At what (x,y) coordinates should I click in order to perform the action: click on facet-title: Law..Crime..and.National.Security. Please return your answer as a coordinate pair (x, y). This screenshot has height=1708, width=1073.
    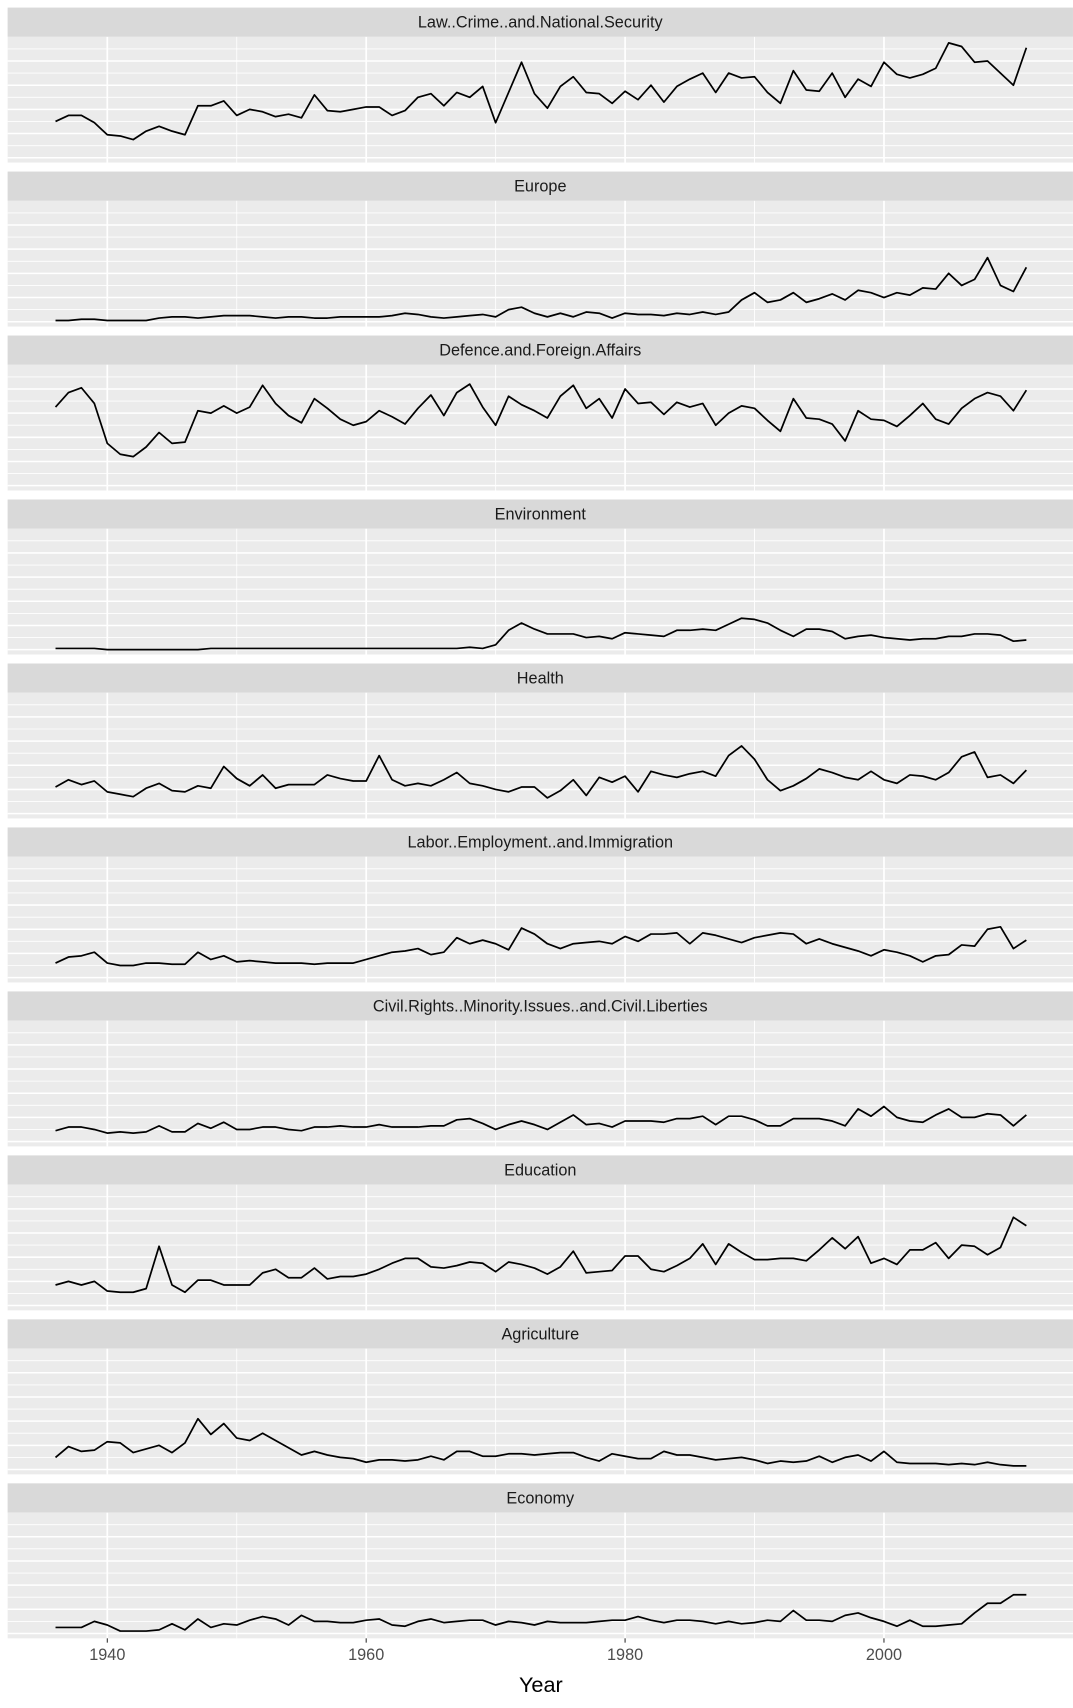
    Looking at the image, I should click on (541, 23).